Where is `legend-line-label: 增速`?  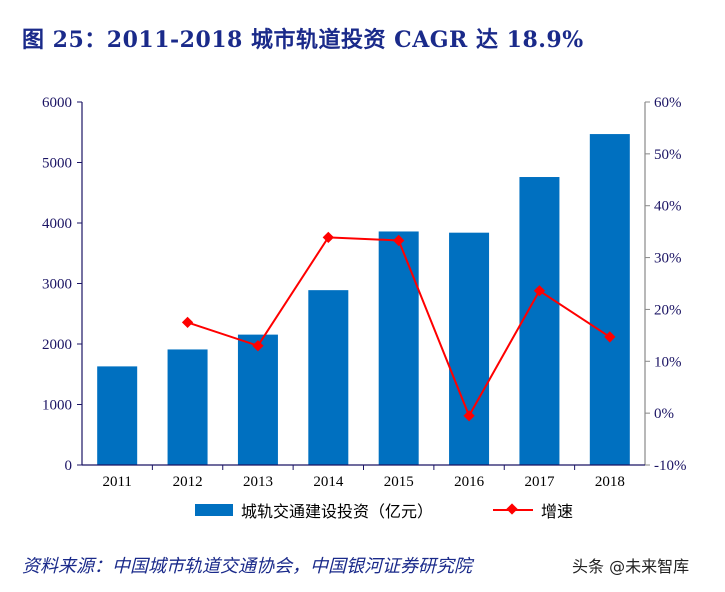 legend-line-label: 增速 is located at coordinates (557, 511).